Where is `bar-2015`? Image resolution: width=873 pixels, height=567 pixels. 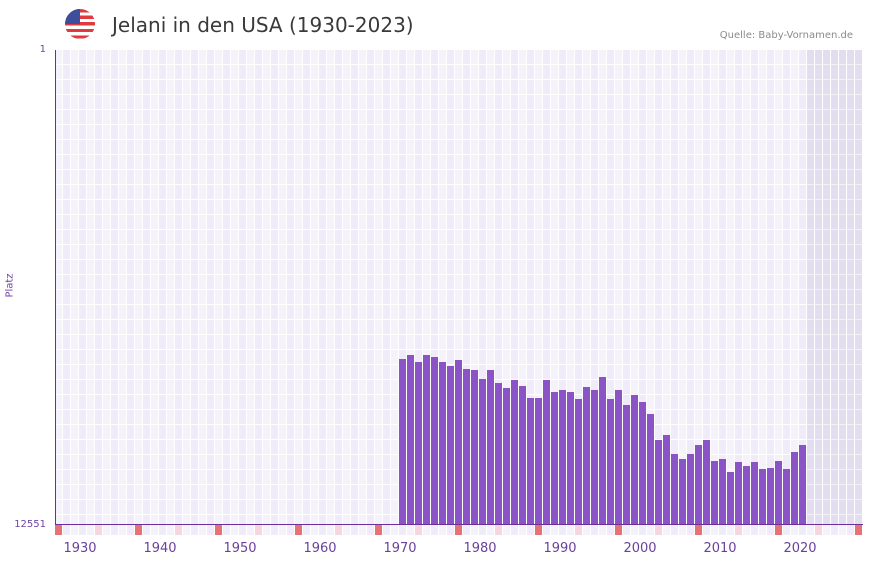 bar-2015 is located at coordinates (746, 495).